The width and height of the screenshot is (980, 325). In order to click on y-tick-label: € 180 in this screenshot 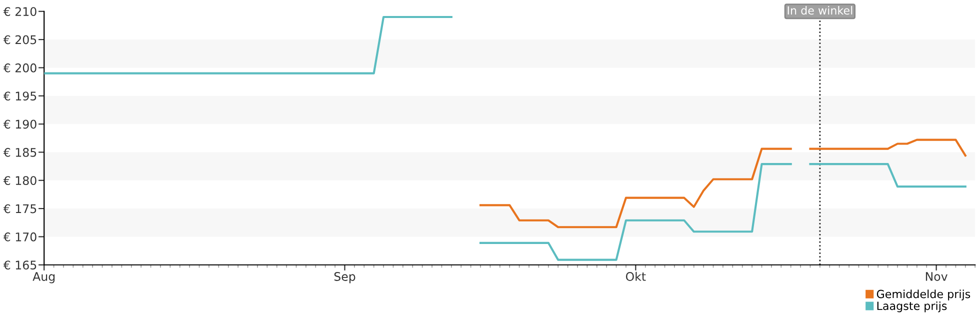, I will do `click(19, 181)`.